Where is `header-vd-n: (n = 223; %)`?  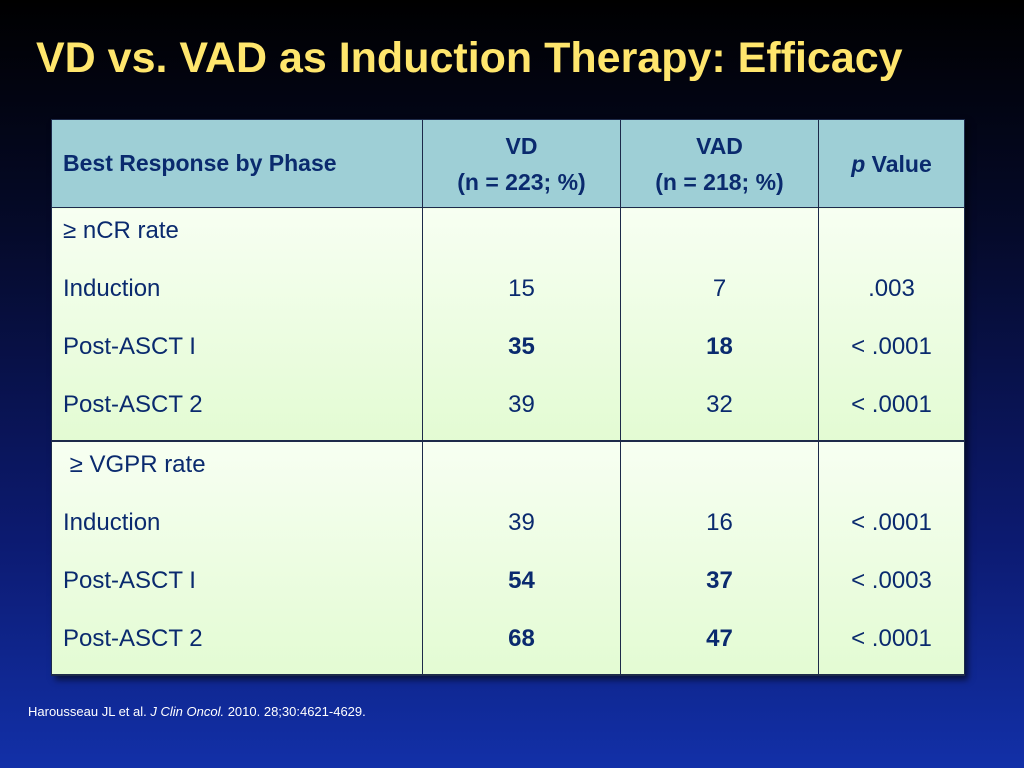 header-vd-n: (n = 223; %) is located at coordinates (521, 181).